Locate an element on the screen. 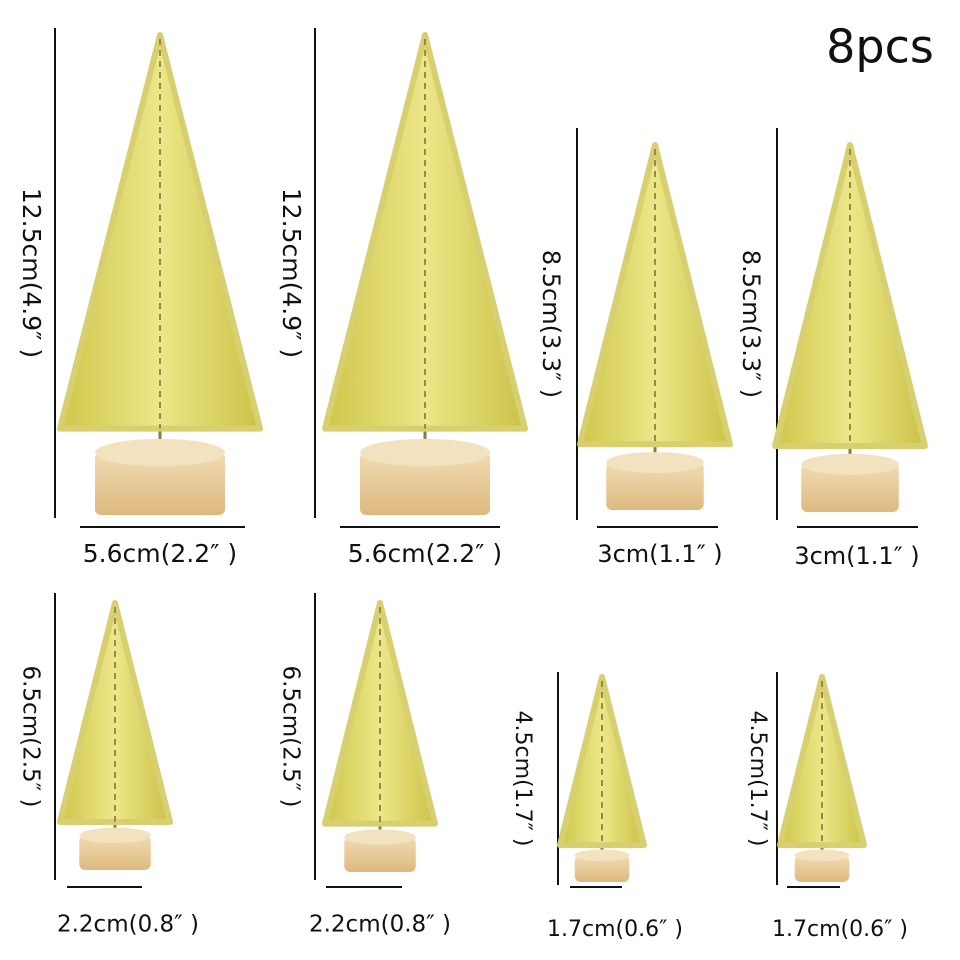 This screenshot has width=960, height=960. title: 8pcs is located at coordinates (880, 47).